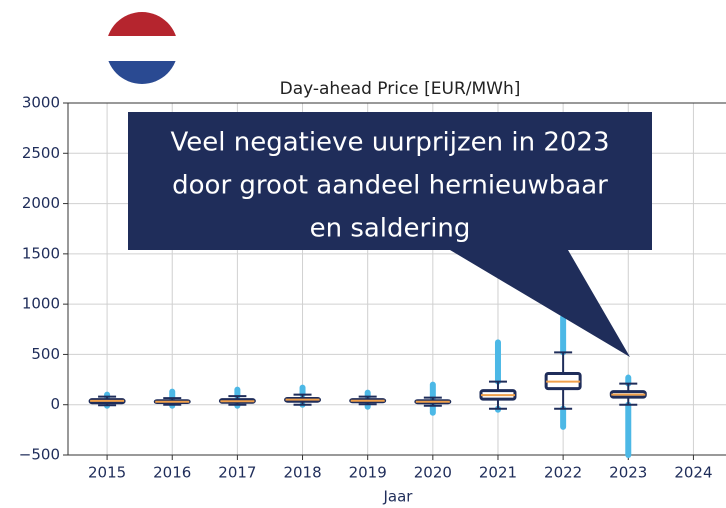  Describe the element at coordinates (41, 304) in the screenshot. I see `y-tick-label: 1000` at that location.